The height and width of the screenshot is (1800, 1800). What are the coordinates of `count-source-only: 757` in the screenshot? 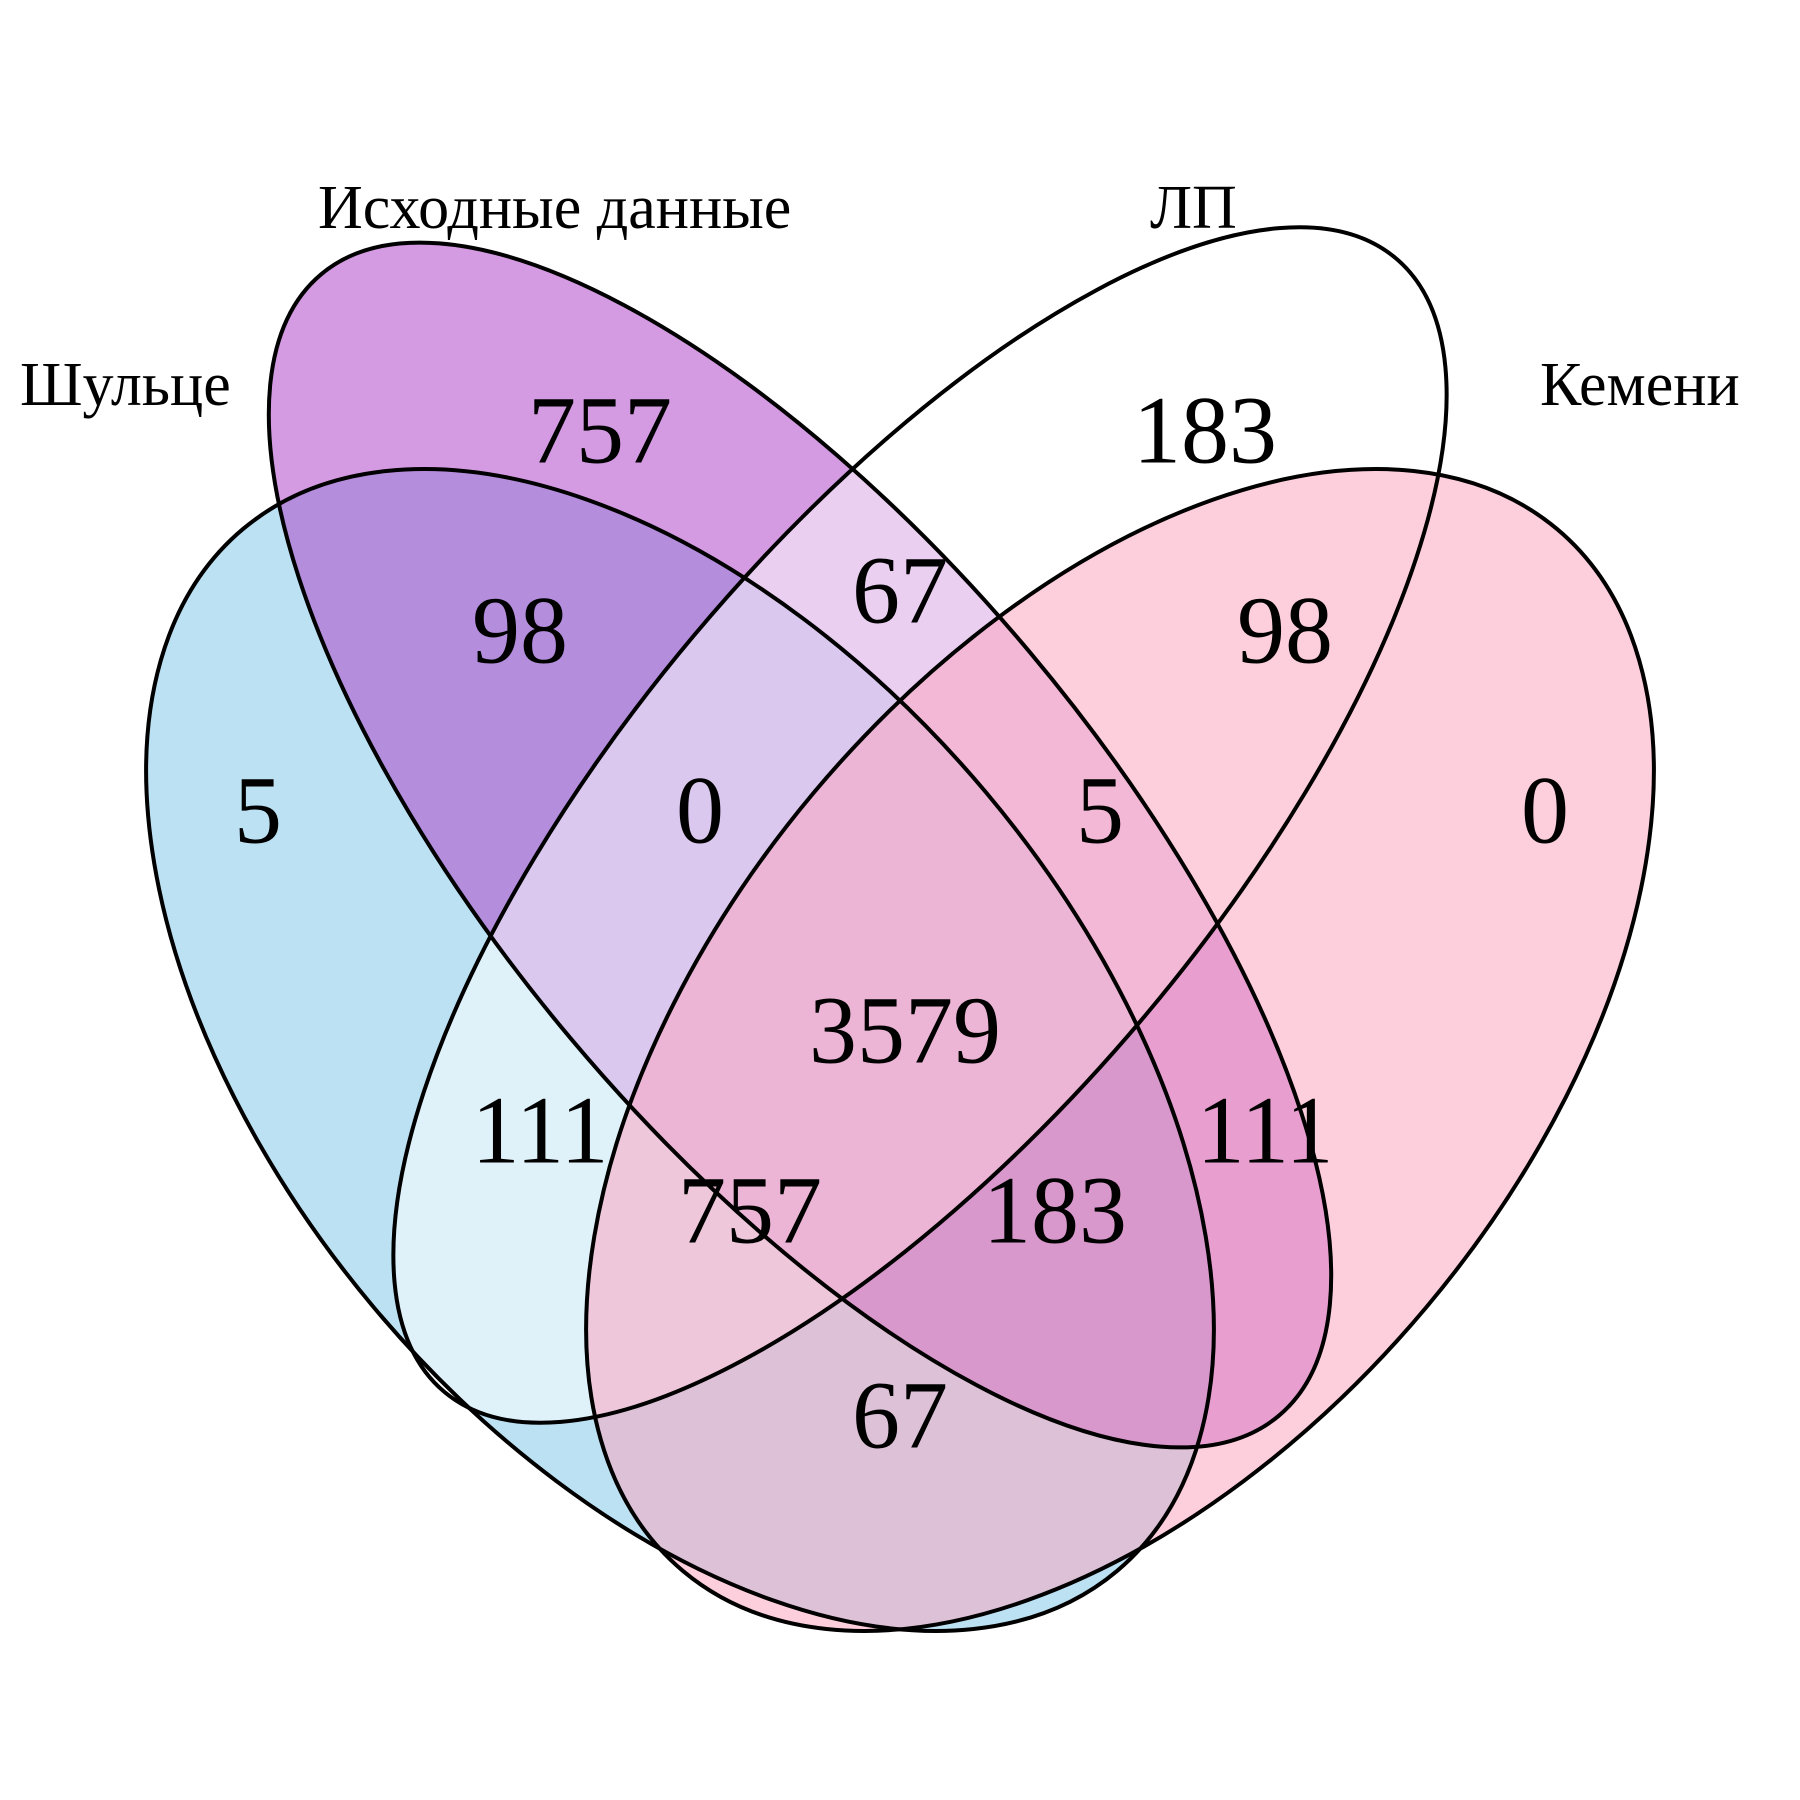 It's located at (600, 430).